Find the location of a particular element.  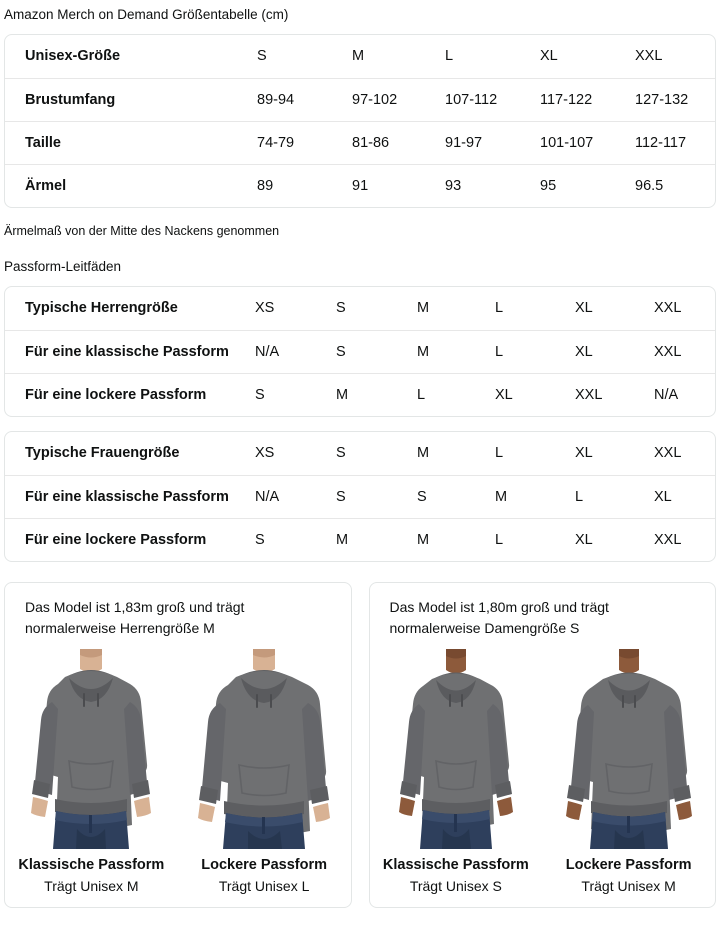

measurement-header-size-l: L is located at coordinates (449, 56).